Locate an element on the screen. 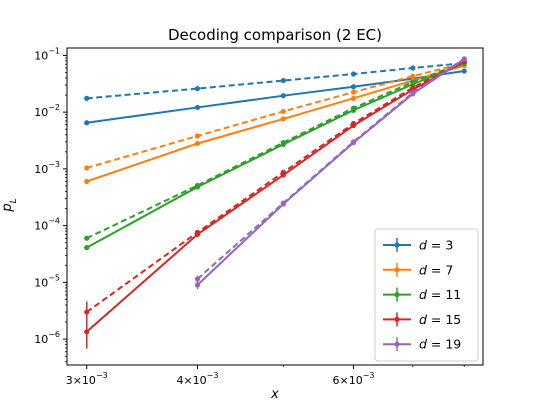 The image size is (538, 404). chart-title: Decoding comparison (2 EC) is located at coordinates (275, 35).